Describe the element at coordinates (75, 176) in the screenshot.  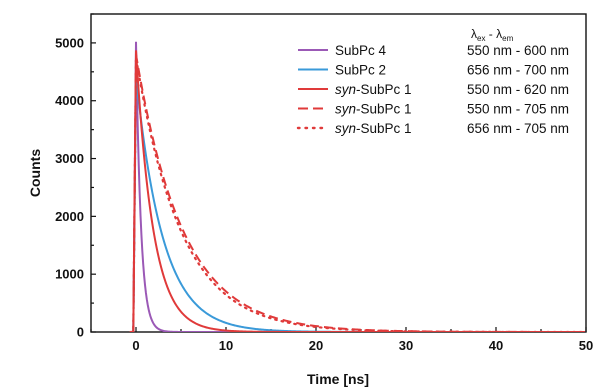
I see `y-axis-ticks: 0 1000 2000 3000 4000 5000` at that location.